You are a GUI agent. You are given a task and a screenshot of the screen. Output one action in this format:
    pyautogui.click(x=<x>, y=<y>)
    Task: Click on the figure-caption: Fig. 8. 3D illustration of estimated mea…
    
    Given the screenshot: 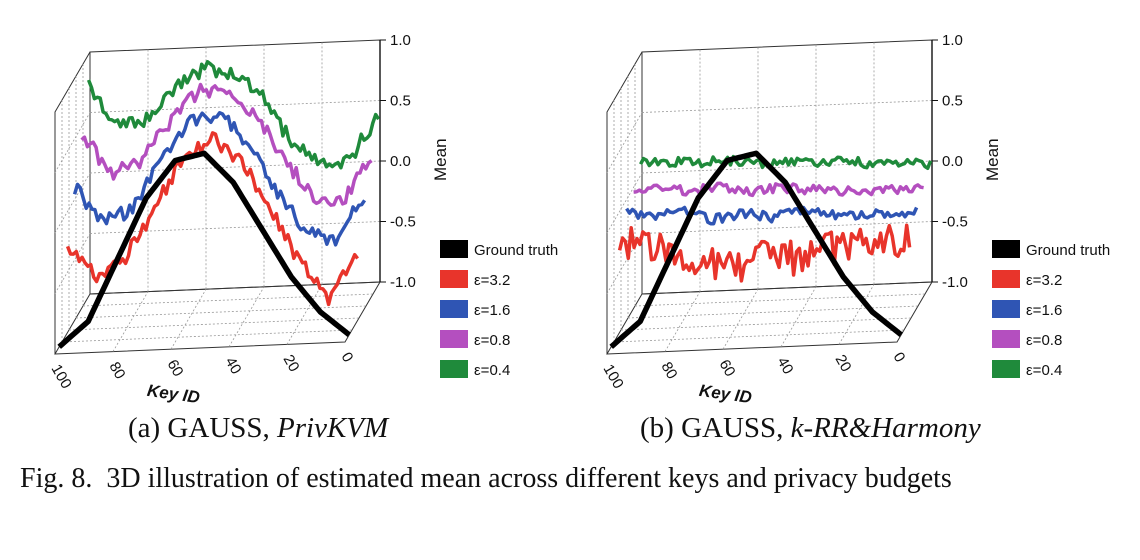 What is the action you would take?
    pyautogui.click(x=570, y=479)
    